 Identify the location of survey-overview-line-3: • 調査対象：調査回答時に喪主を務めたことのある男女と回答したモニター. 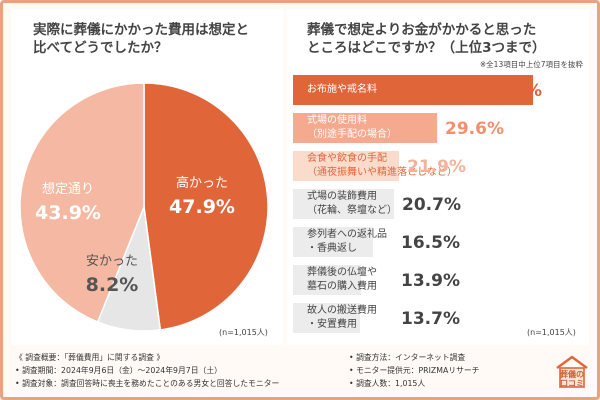
(147, 383).